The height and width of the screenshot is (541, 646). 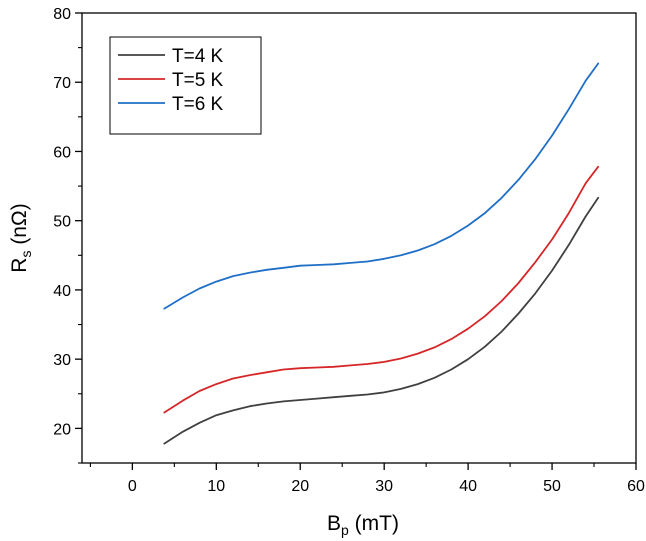 What do you see at coordinates (19, 226) in the screenshot?
I see `y-axis-title-unit: (nΩ)` at bounding box center [19, 226].